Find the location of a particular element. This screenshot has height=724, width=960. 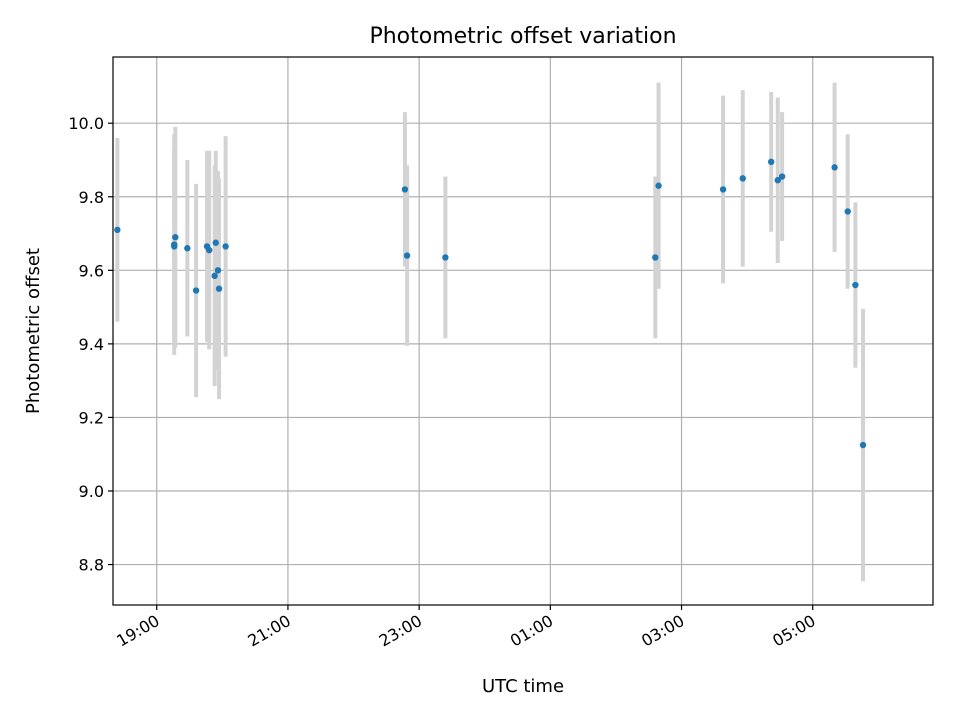

y-tick-label: 9.0 is located at coordinates (91, 491).